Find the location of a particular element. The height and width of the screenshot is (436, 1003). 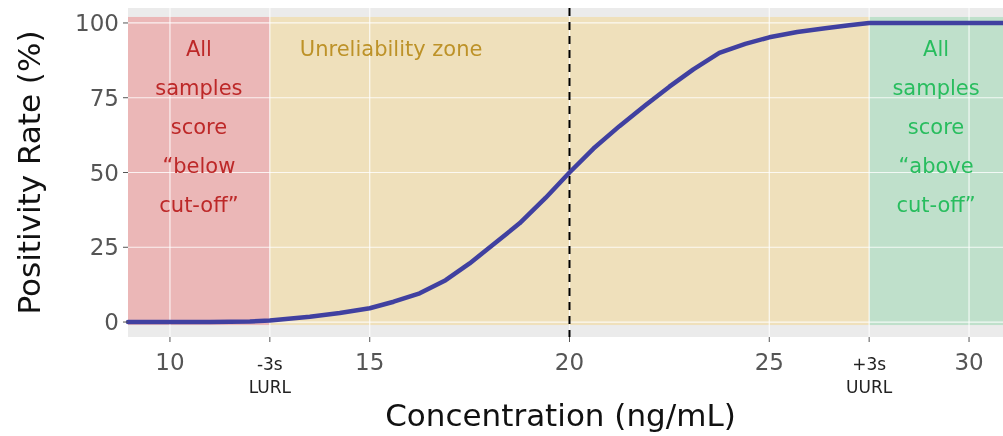

y-axis-title: Positivity Rate (%) is located at coordinates (29, 172).